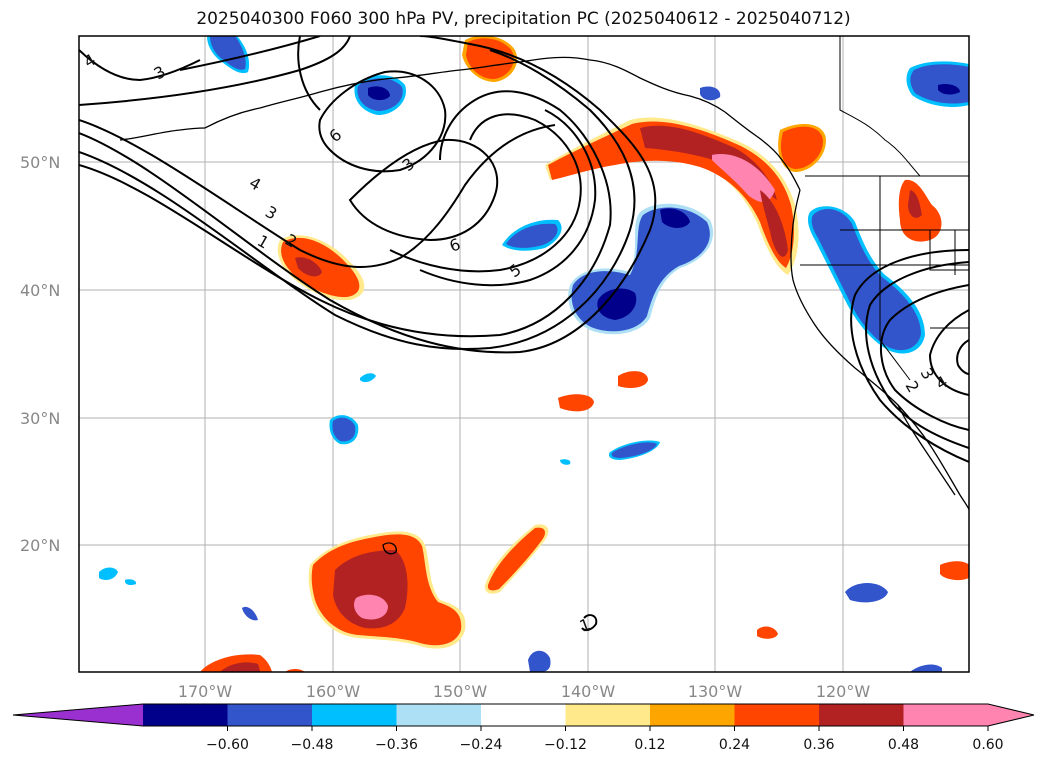 This screenshot has width=1047, height=765. Describe the element at coordinates (460, 691) in the screenshot. I see `lon-label-150w: 150°W` at that location.